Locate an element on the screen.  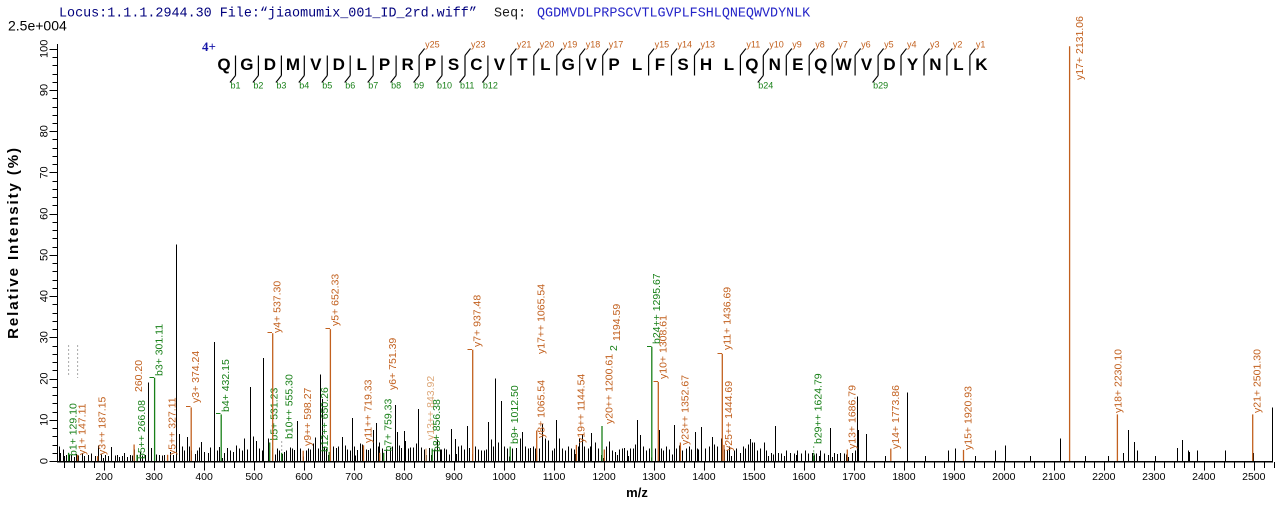
svg-text: 100 is located at coordinates (45, 49).